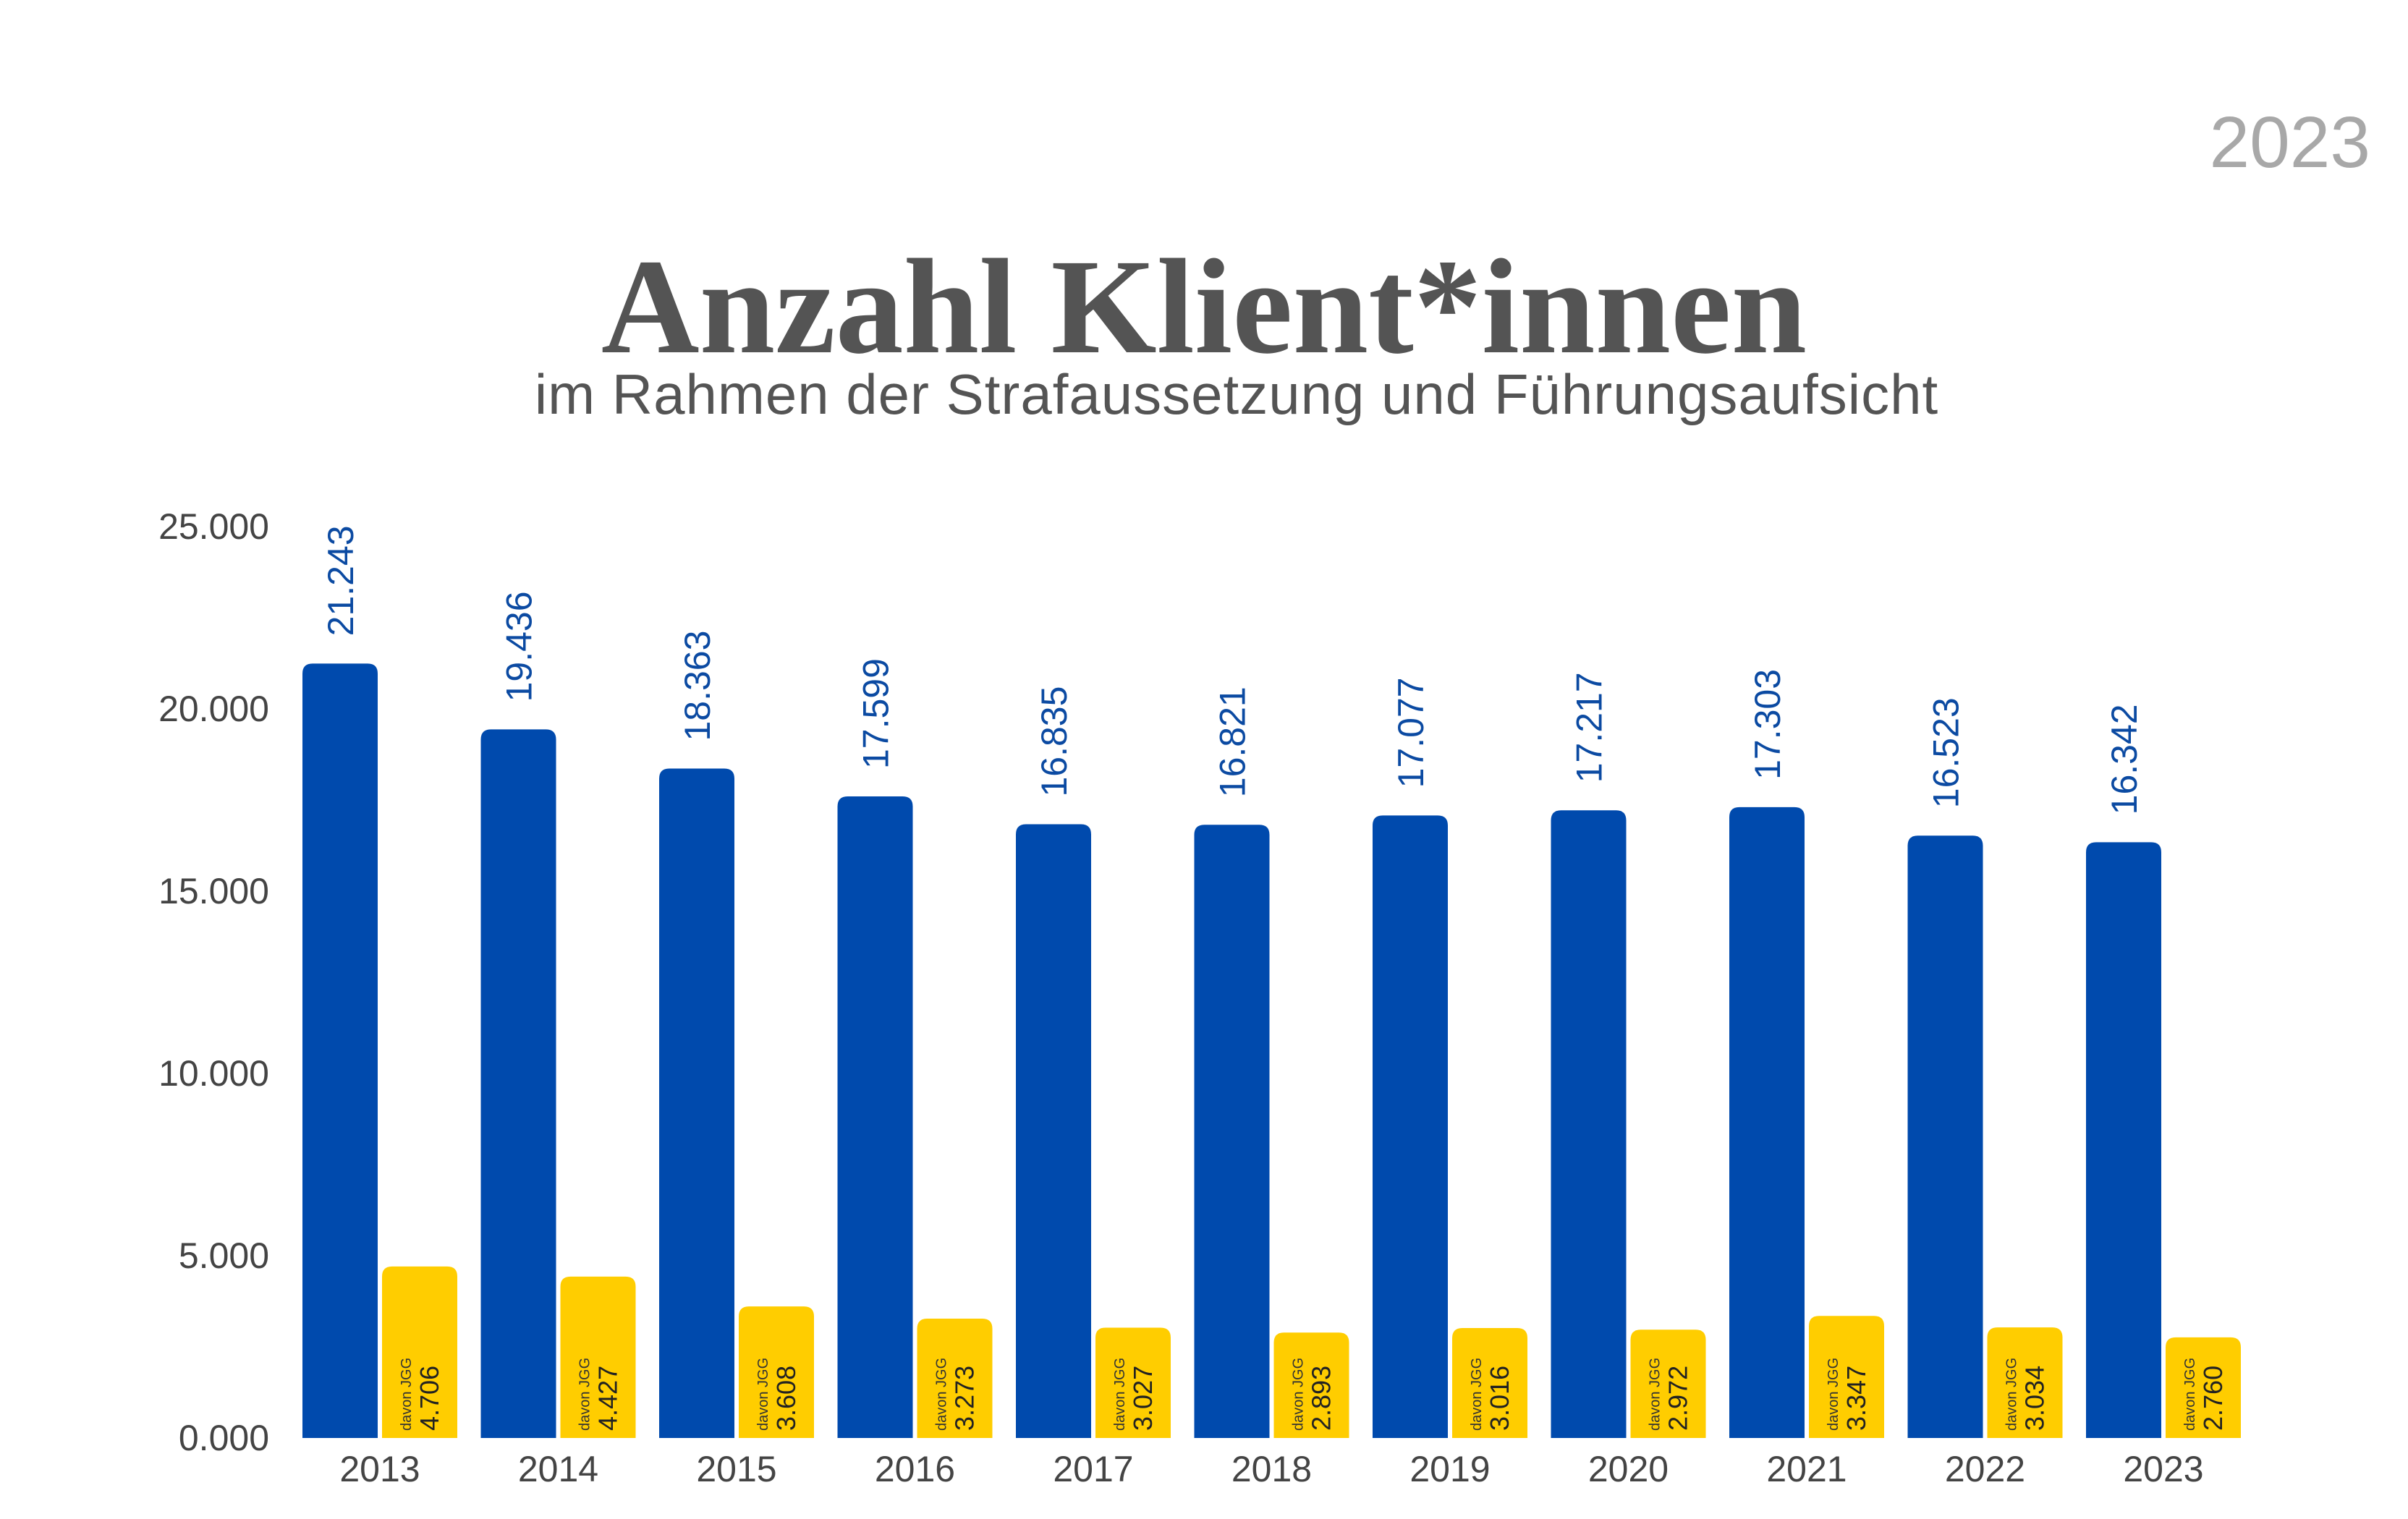 This screenshot has width=2408, height=1519. I want to click on bar-jgg-label: 2.972, so click(1678, 1398).